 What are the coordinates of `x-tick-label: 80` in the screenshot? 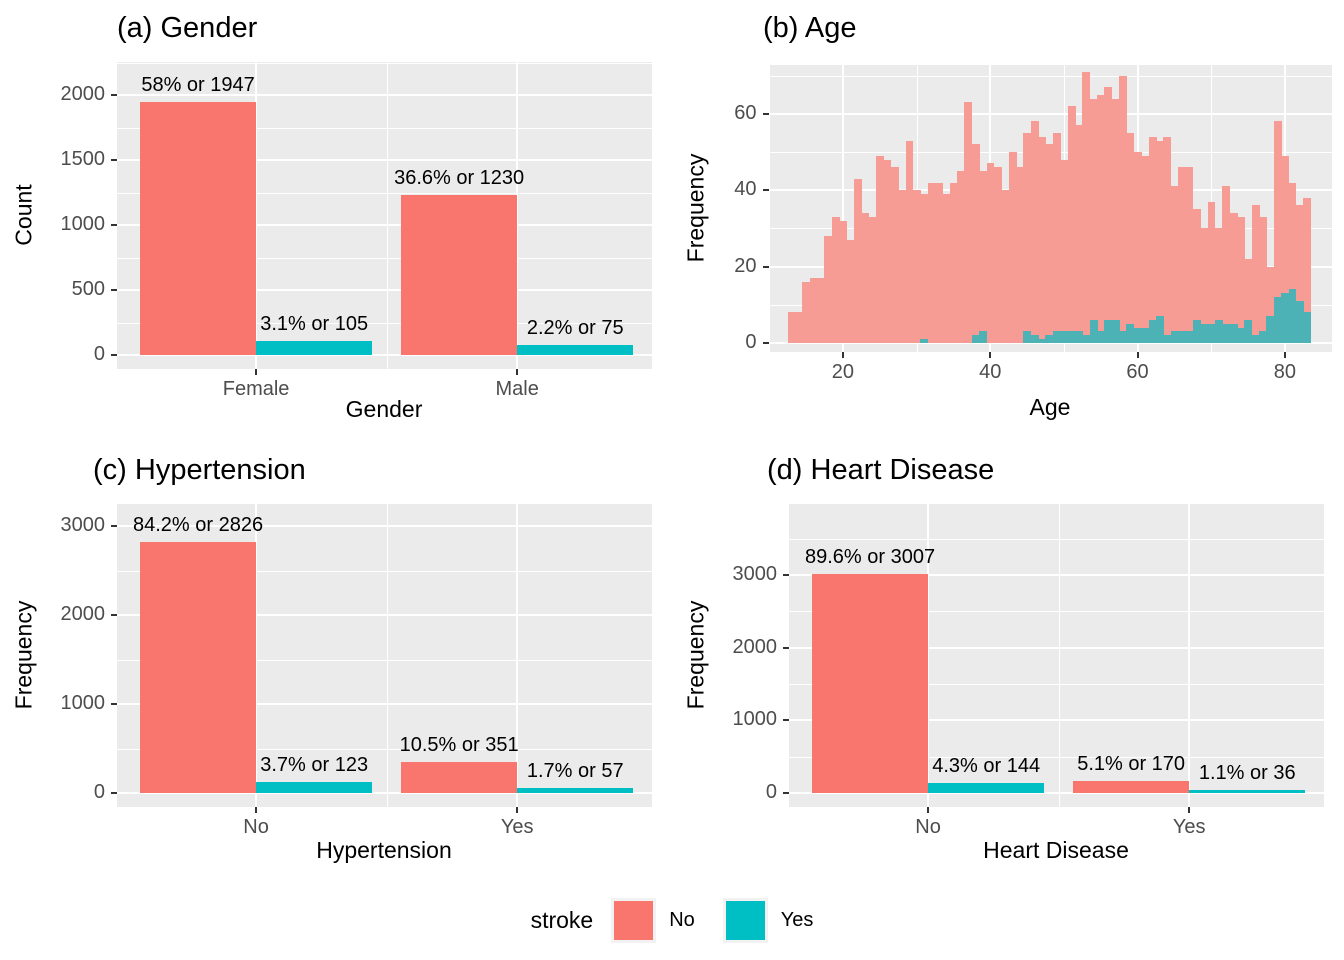 It's located at (1284, 372).